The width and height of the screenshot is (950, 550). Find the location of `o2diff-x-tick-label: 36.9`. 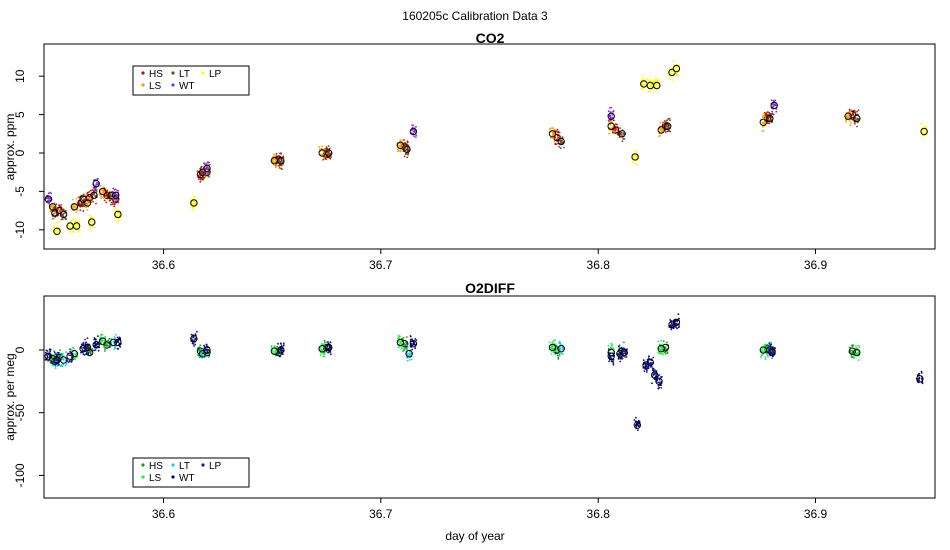

o2diff-x-tick-label: 36.9 is located at coordinates (816, 514).